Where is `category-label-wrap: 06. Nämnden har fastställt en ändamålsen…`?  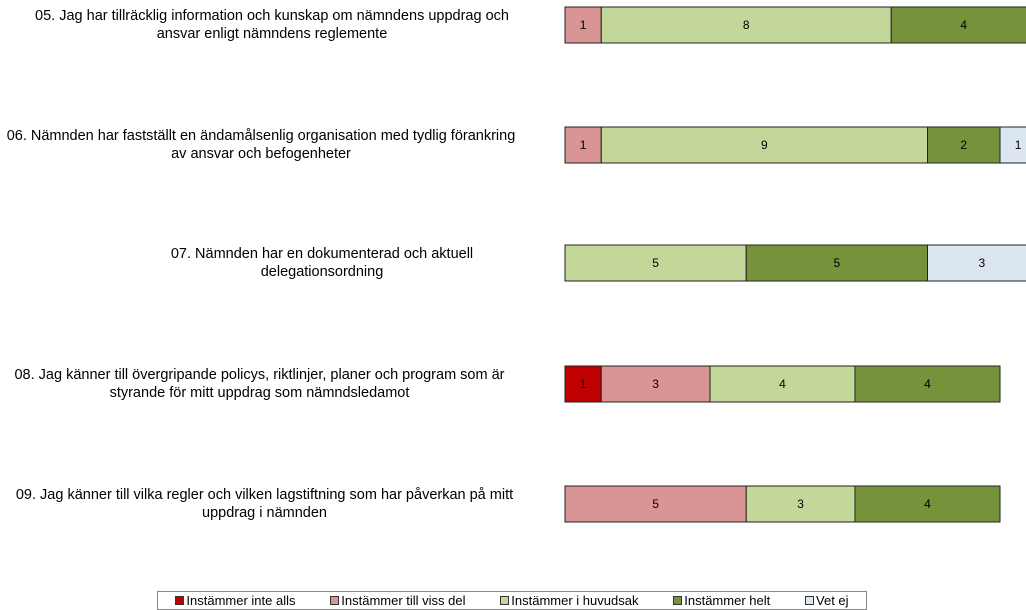
category-label-wrap: 06. Nämnden har fastställt en ändamålsen… is located at coordinates (261, 145).